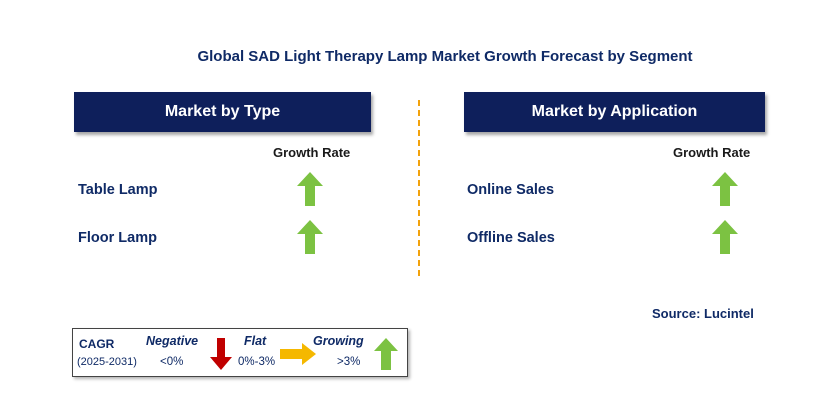 This screenshot has width=829, height=417. Describe the element at coordinates (255, 341) in the screenshot. I see `legend-flat-label: Flat` at that location.